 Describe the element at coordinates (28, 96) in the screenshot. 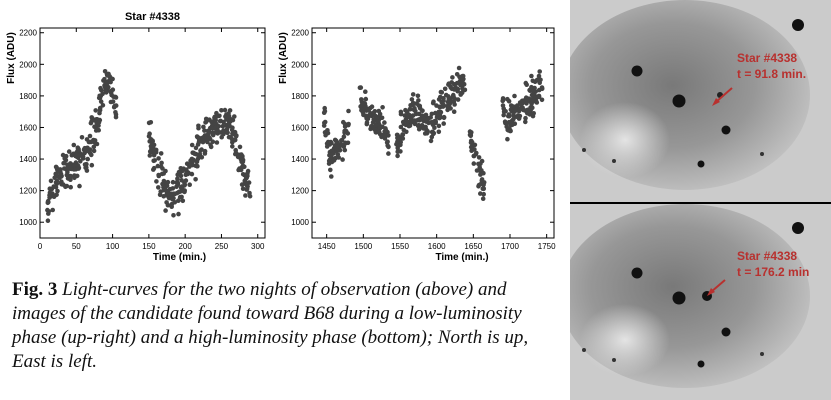

I see `y-tick-label: 1800` at that location.